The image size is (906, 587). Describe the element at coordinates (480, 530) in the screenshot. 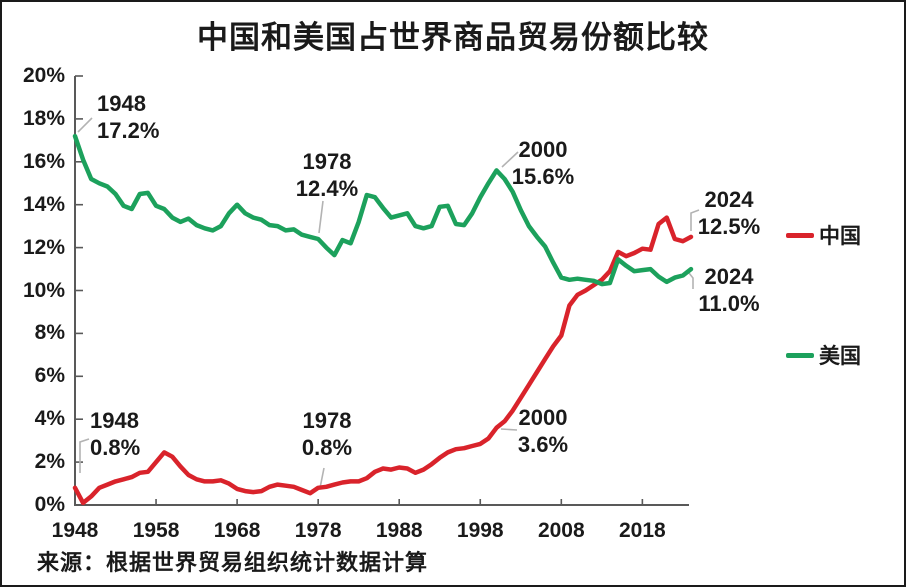

I see `x-axis-label: 1998` at that location.